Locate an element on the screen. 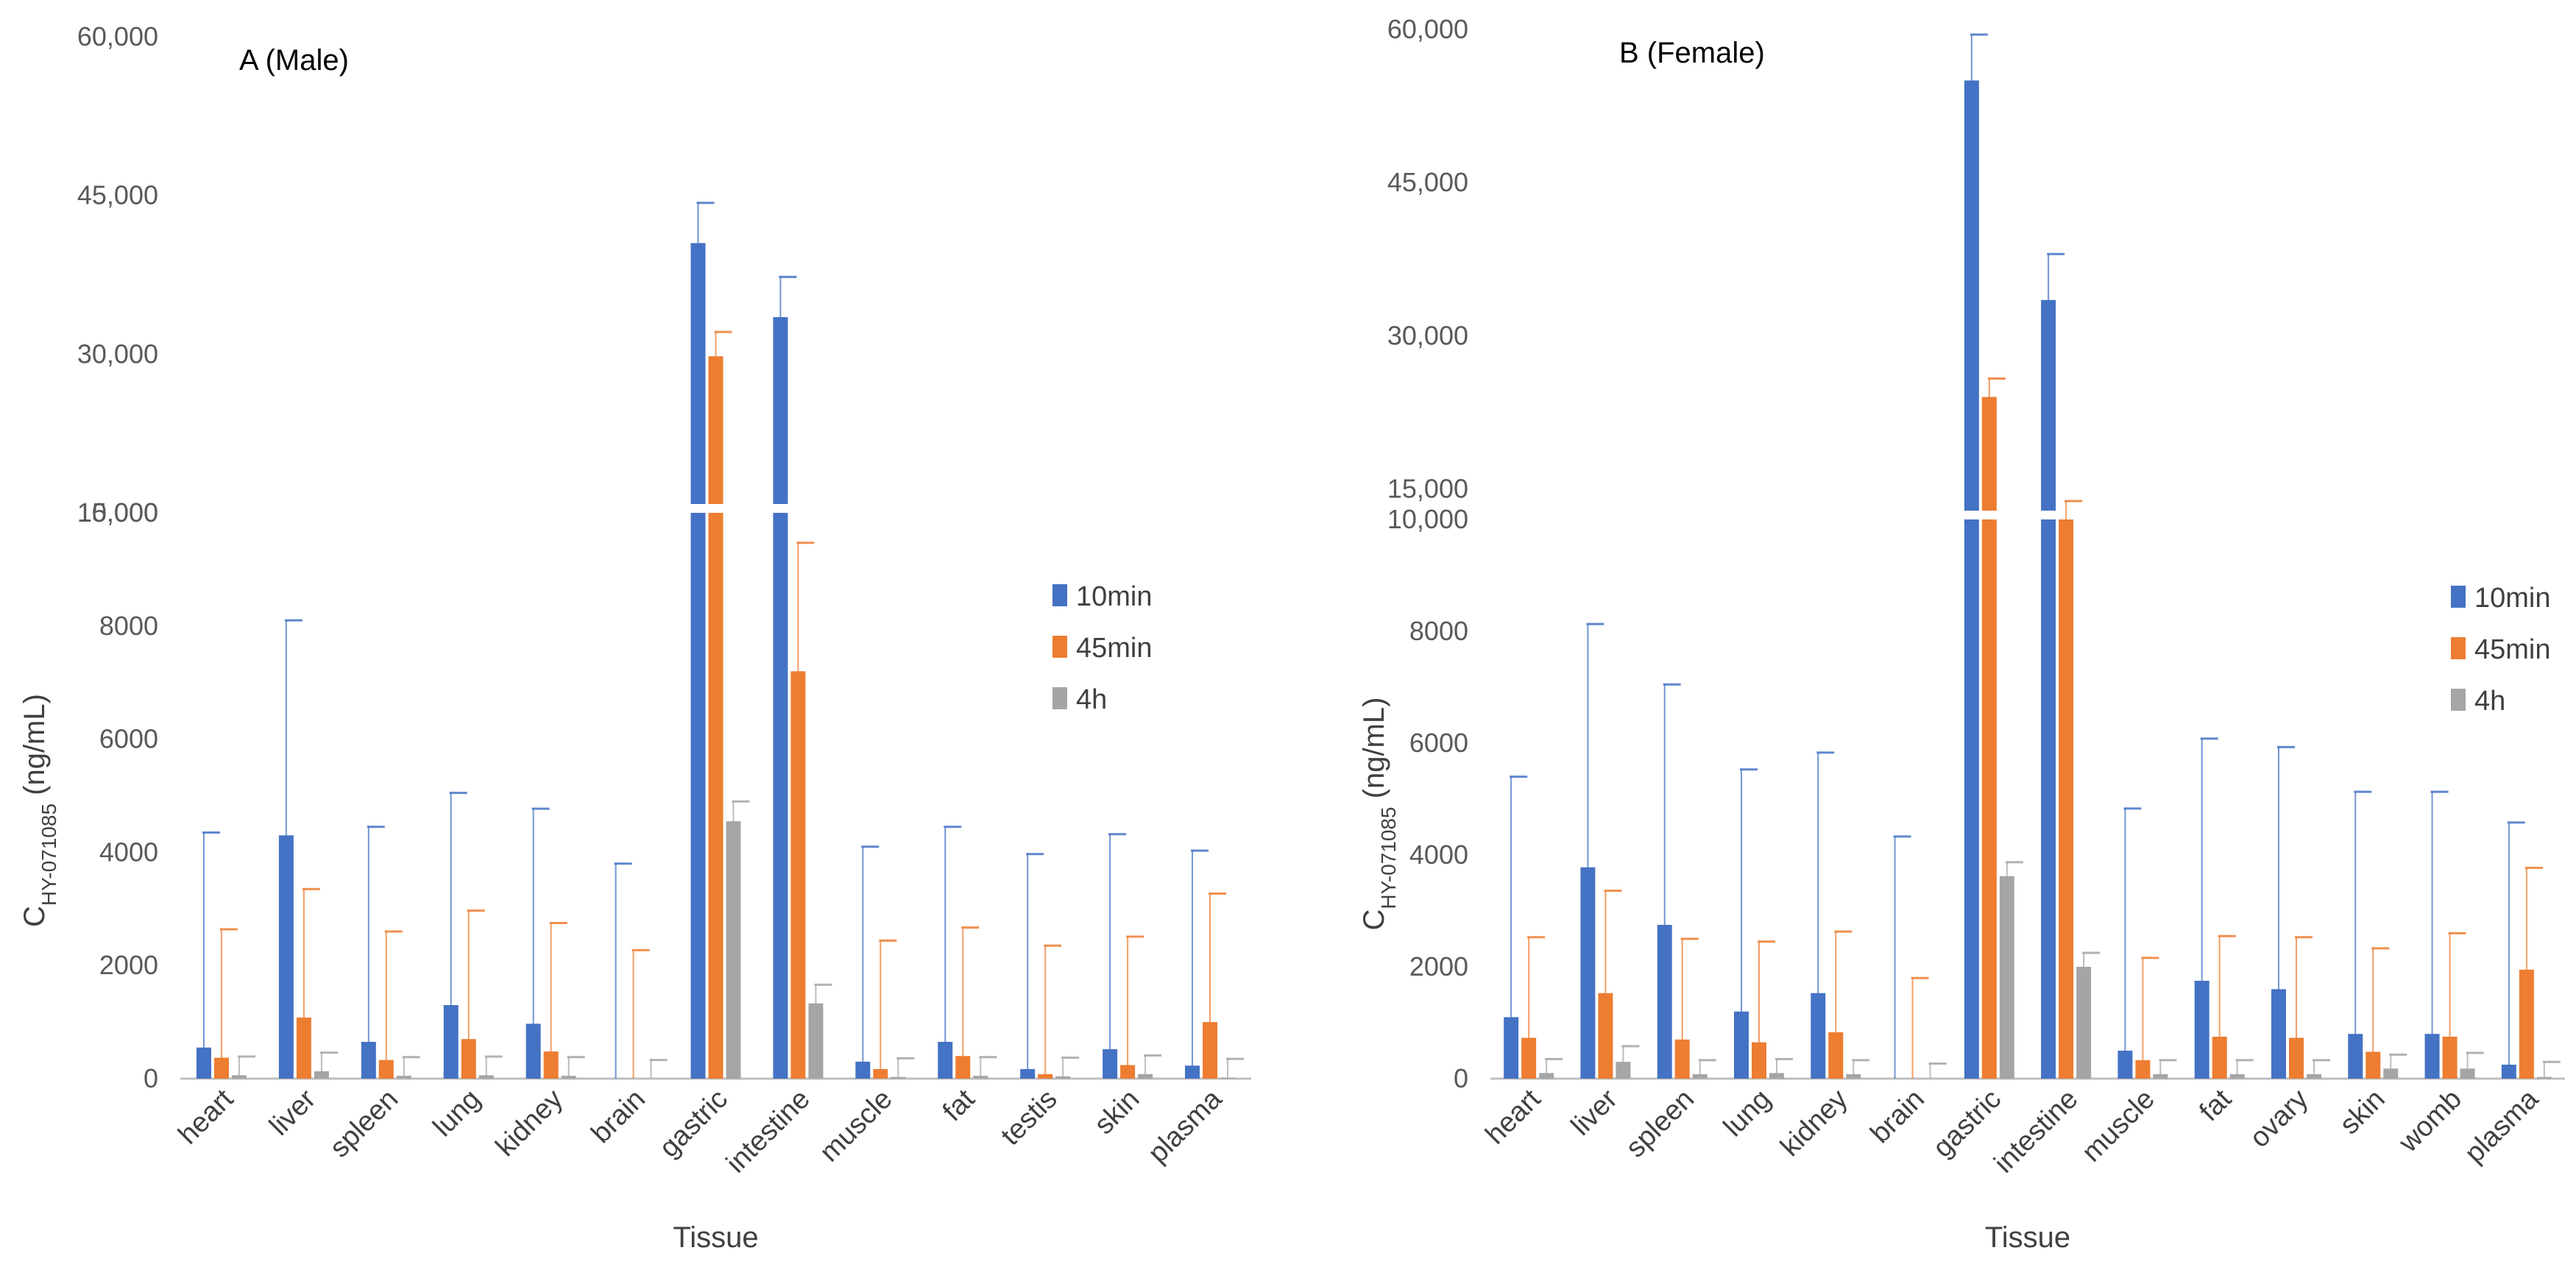 This screenshot has width=2576, height=1267. panel-b-bar-45min-muscle is located at coordinates (2143, 1069).